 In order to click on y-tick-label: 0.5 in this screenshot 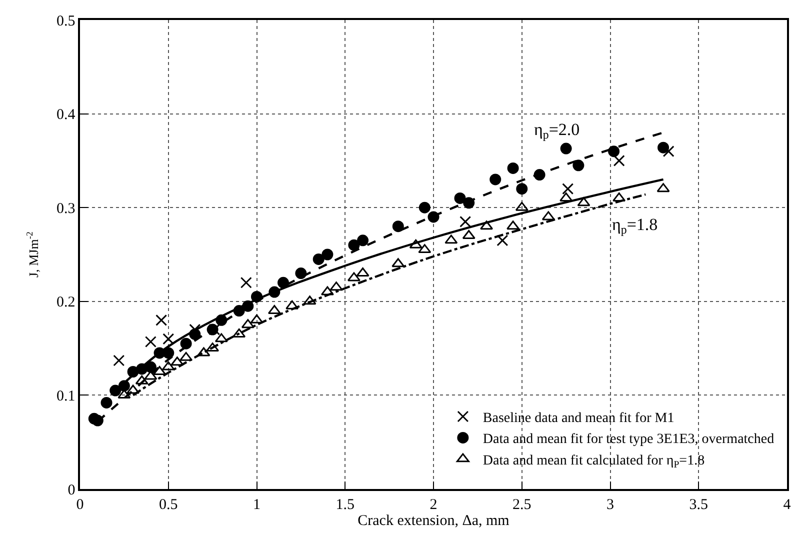, I will do `click(66, 21)`.